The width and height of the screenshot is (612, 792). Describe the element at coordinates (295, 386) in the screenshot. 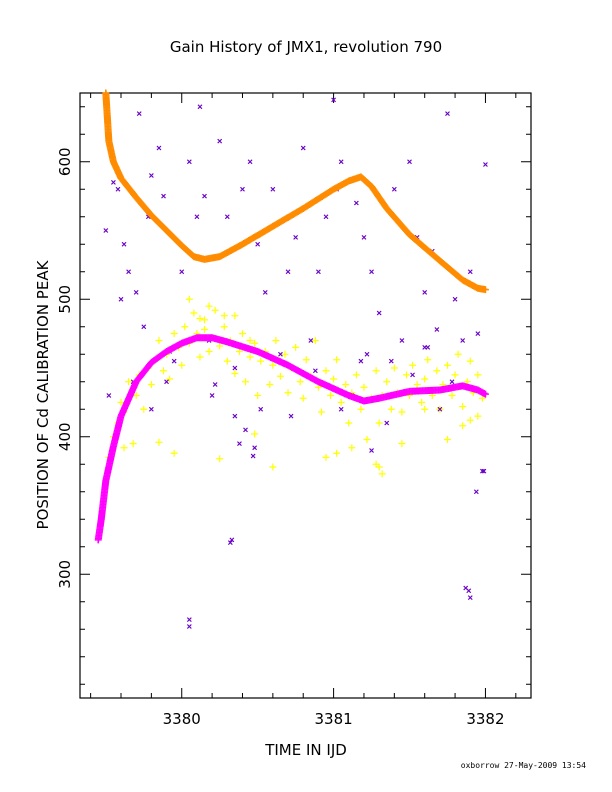

I see `series-yellow-plus-scatter` at that location.